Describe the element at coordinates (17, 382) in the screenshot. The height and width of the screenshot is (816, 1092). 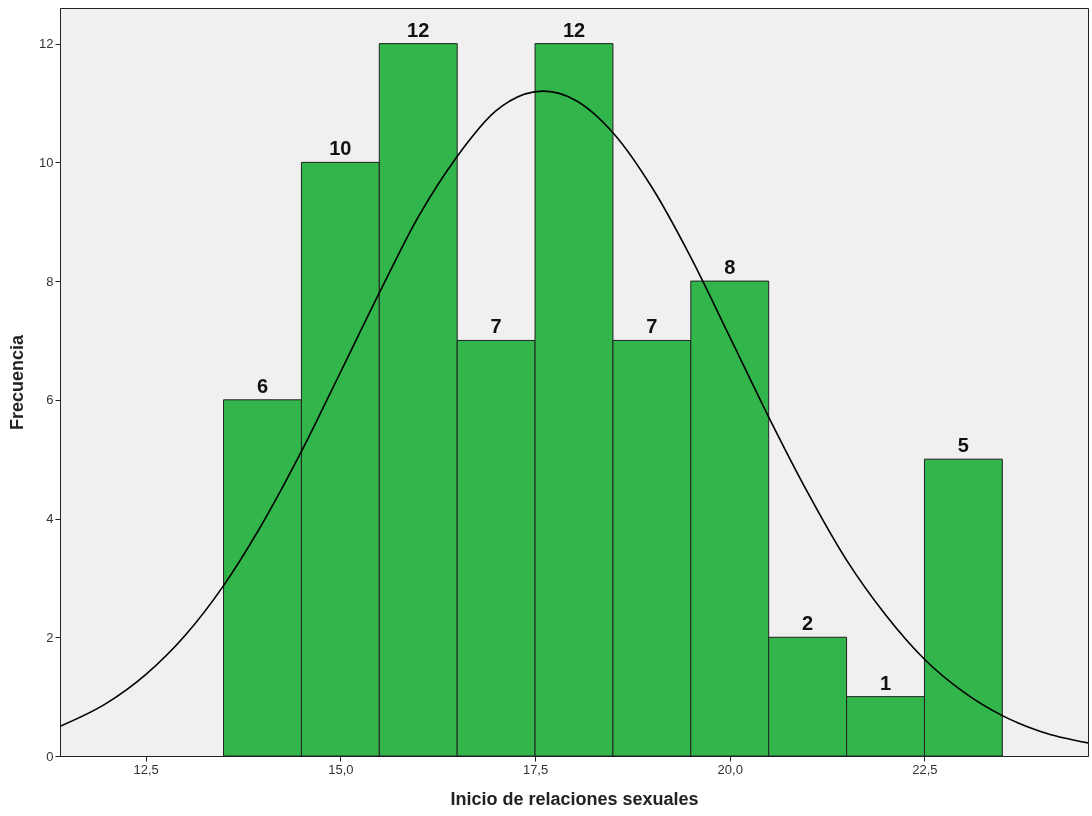
I see `y-axis-title: Frecuencia` at that location.